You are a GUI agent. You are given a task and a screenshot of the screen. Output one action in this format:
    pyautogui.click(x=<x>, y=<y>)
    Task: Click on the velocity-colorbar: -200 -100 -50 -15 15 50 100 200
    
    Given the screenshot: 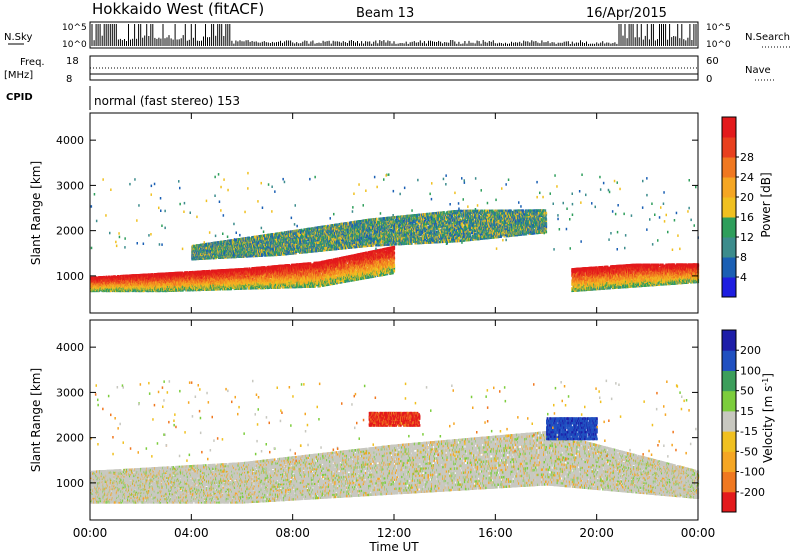 What is the action you would take?
    pyautogui.click(x=743, y=421)
    